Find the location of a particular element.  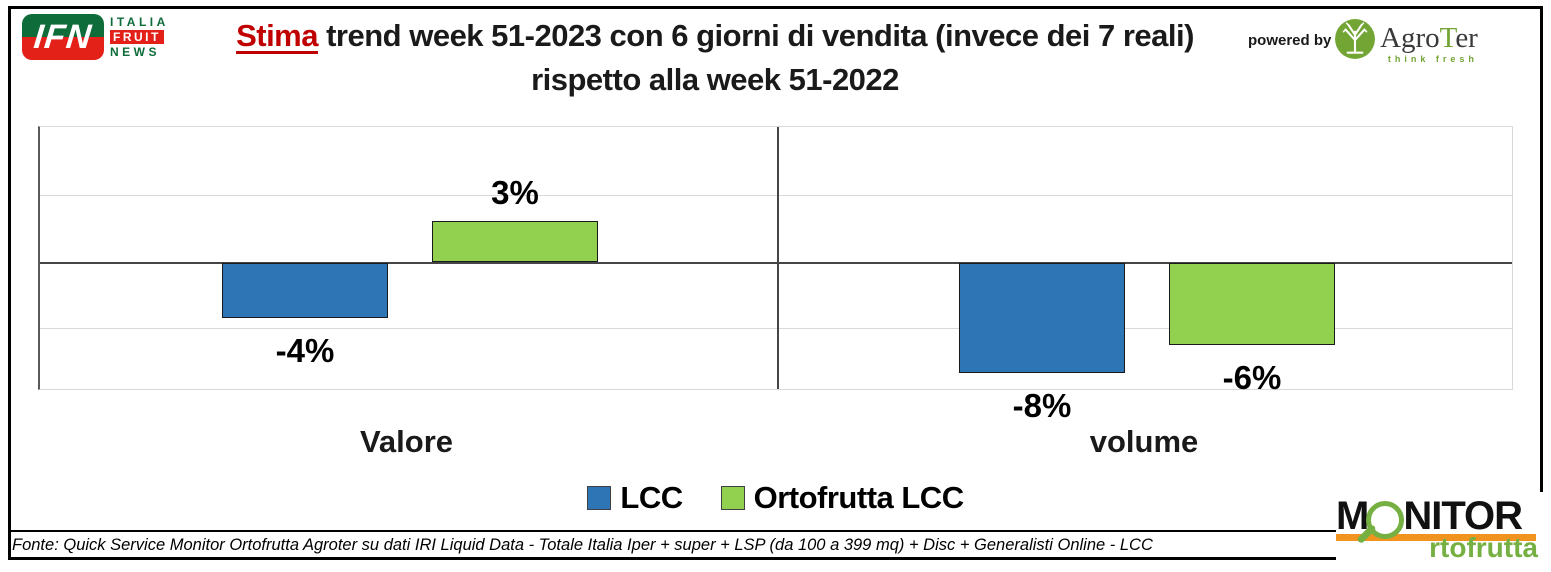

ifn-italia-label: ITALIA is located at coordinates (139, 22).